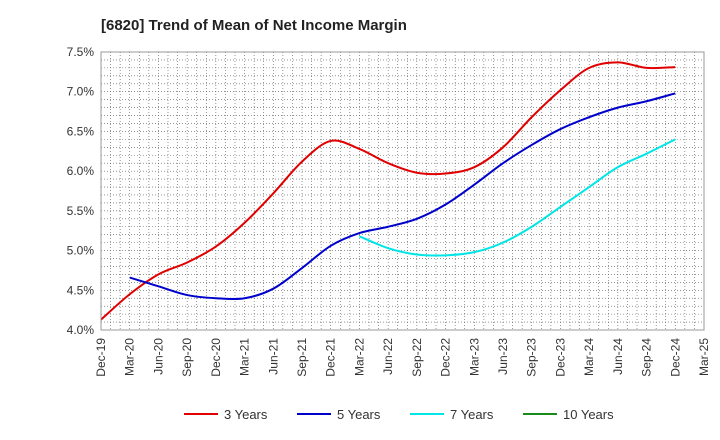 This screenshot has height=440, width=720. Describe the element at coordinates (302, 357) in the screenshot. I see `x-tick-label: Sep-21` at that location.